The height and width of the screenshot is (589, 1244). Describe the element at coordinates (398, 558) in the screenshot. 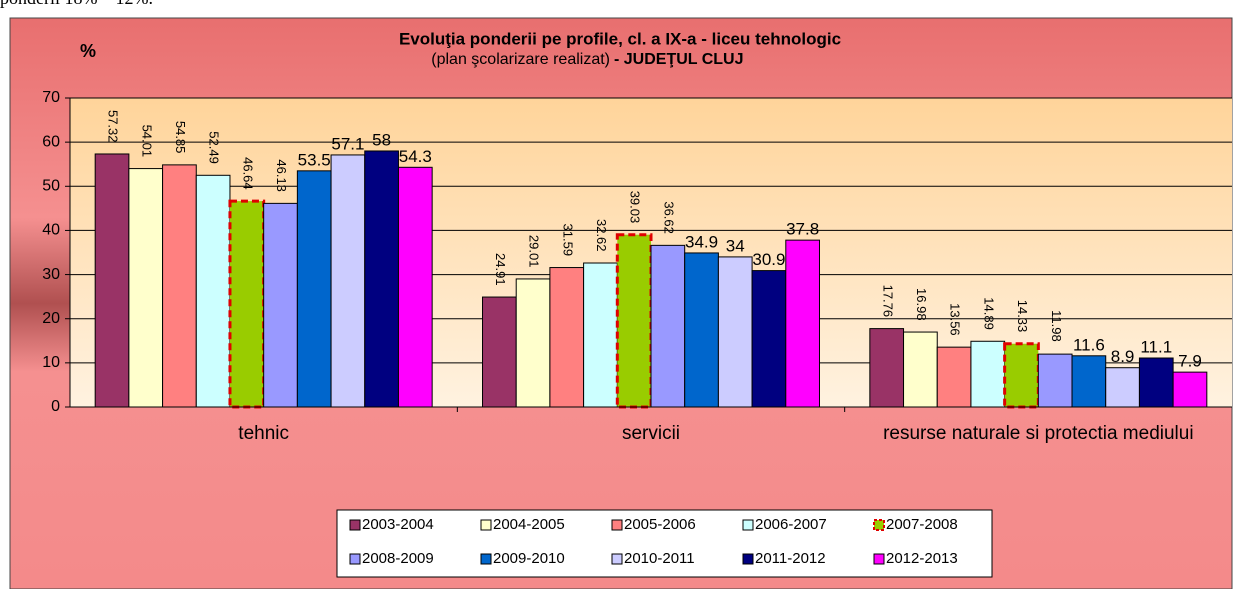

I see `legend-label: 2008-2009` at that location.